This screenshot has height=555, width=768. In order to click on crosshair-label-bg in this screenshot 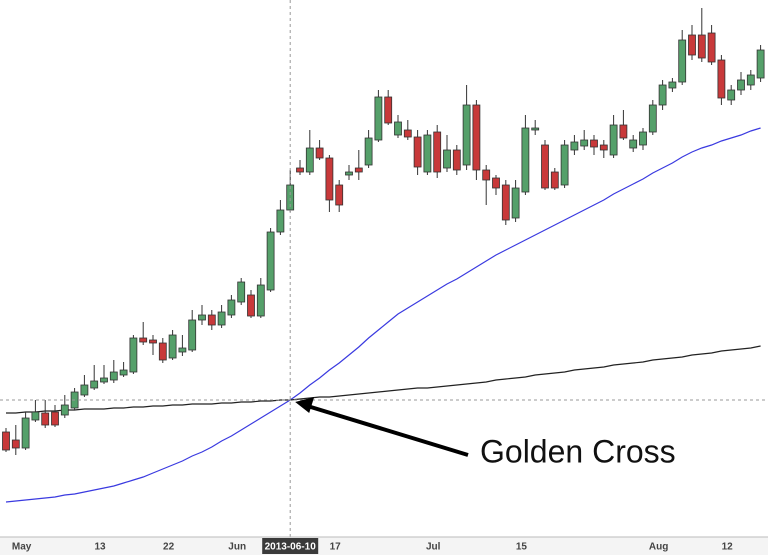, I will do `click(290, 546)`.